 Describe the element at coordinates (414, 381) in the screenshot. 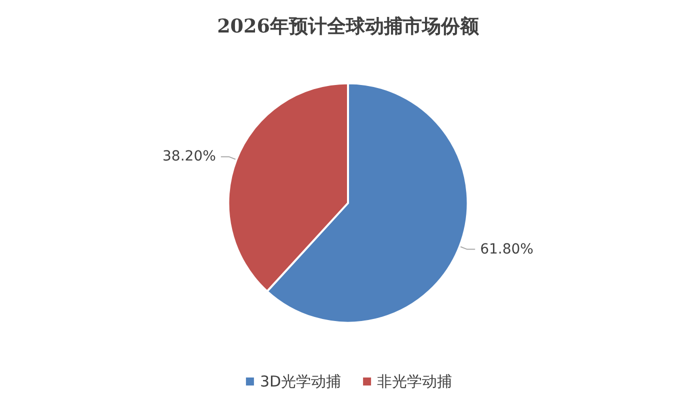

I see `legend-label: 非光学动捕` at that location.